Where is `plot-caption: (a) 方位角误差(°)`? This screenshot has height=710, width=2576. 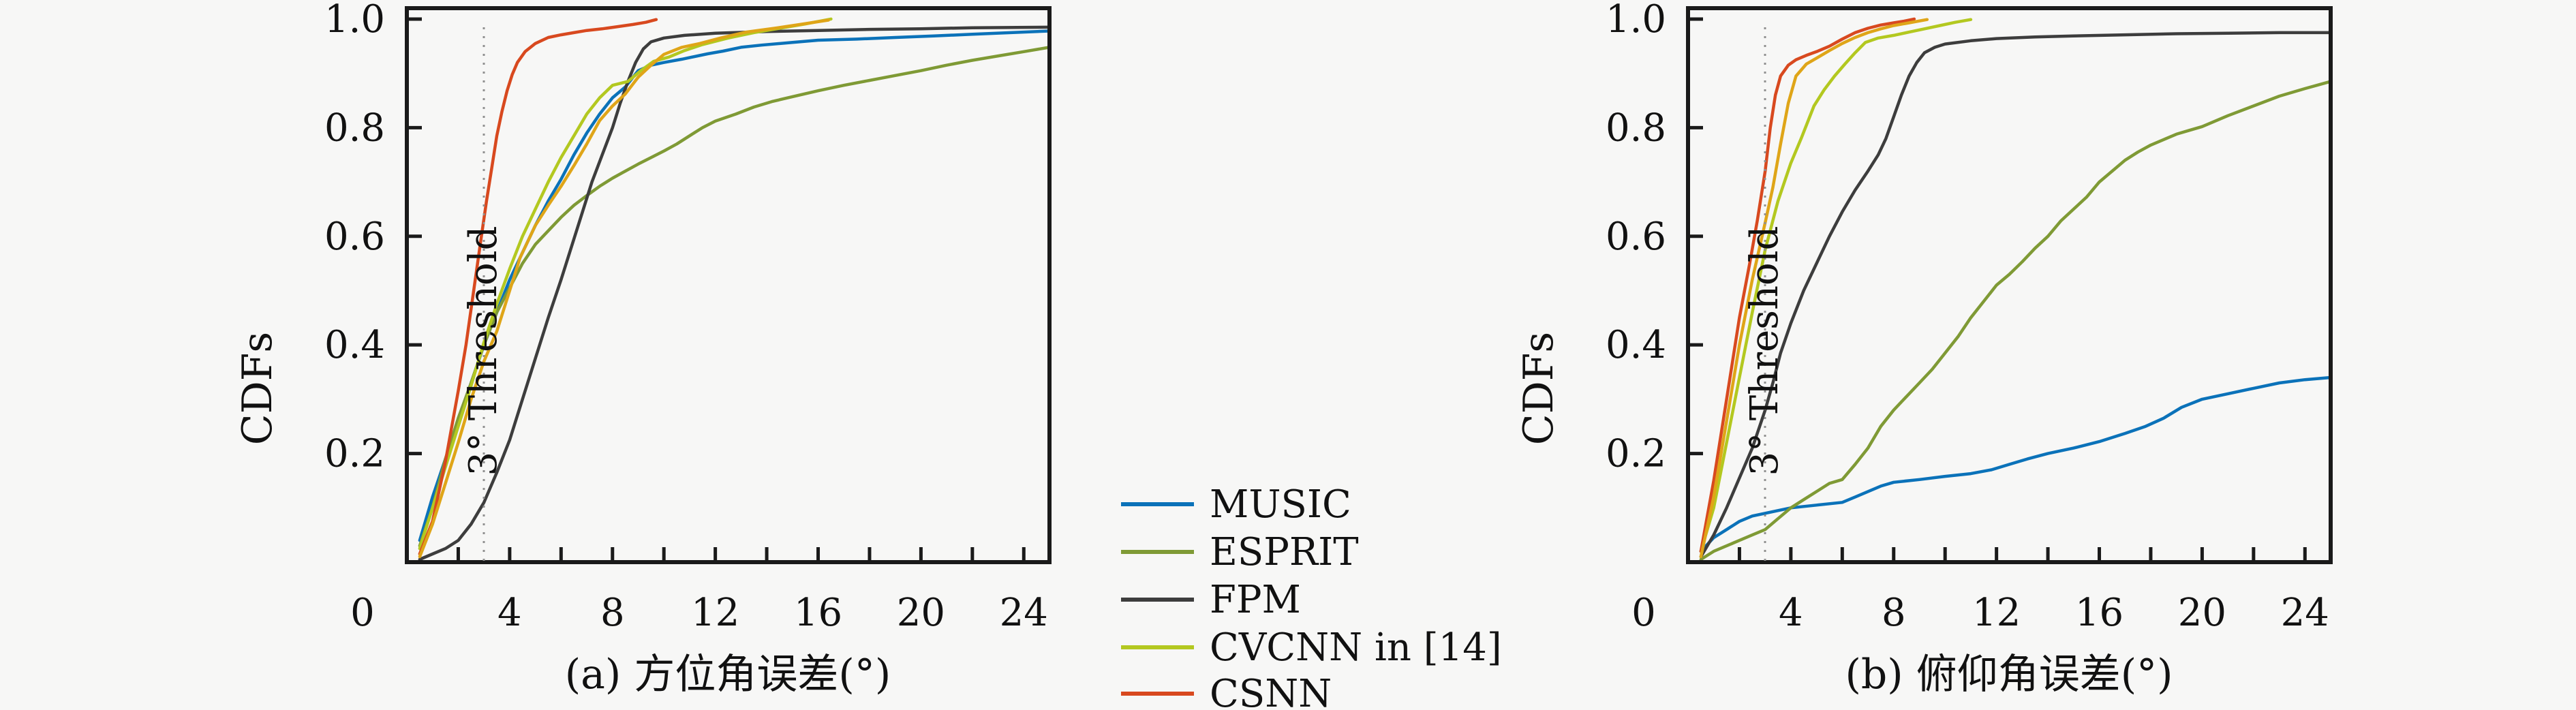
plot-caption: (a) 方位角误差(°) is located at coordinates (728, 674).